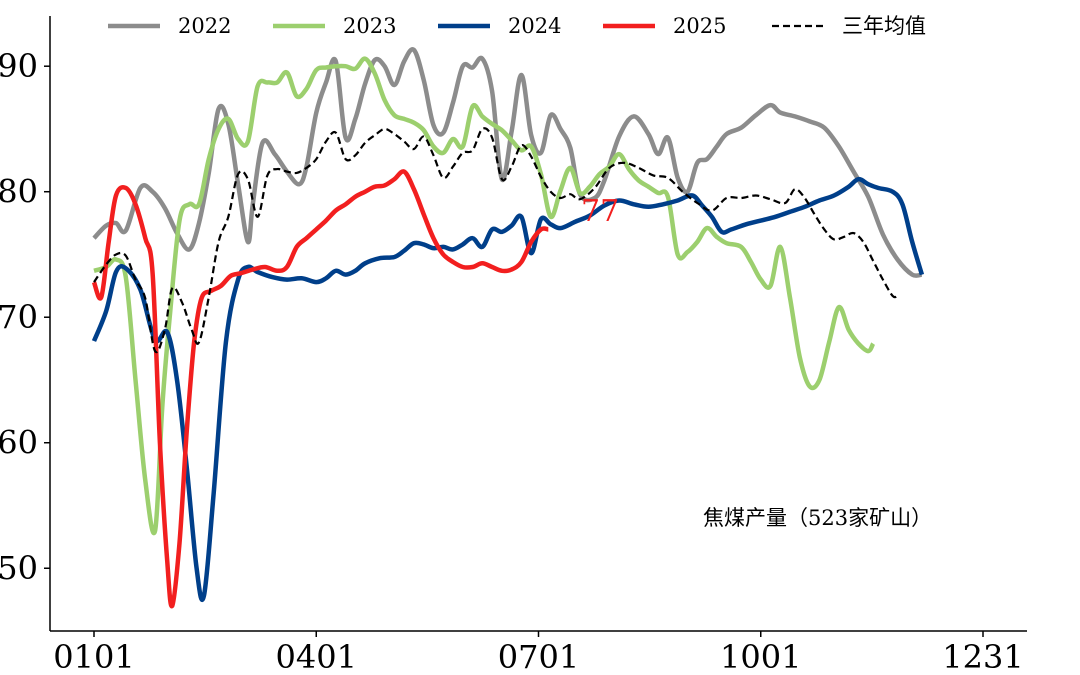 The width and height of the screenshot is (1080, 675). Describe the element at coordinates (19, 317) in the screenshot. I see `y-tick-label: 70` at that location.